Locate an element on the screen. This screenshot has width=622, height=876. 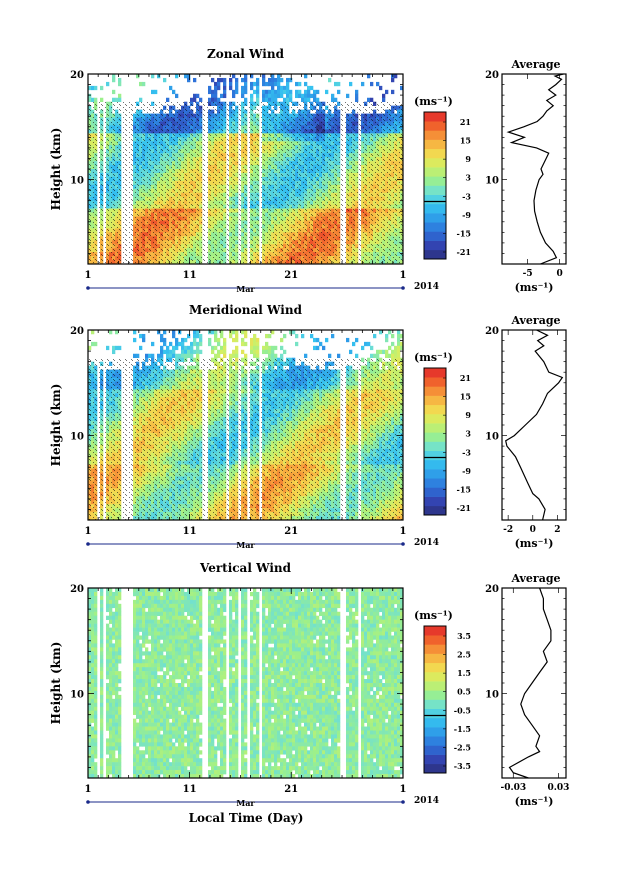
profile-y-tick-label: 10 is located at coordinates (492, 181).